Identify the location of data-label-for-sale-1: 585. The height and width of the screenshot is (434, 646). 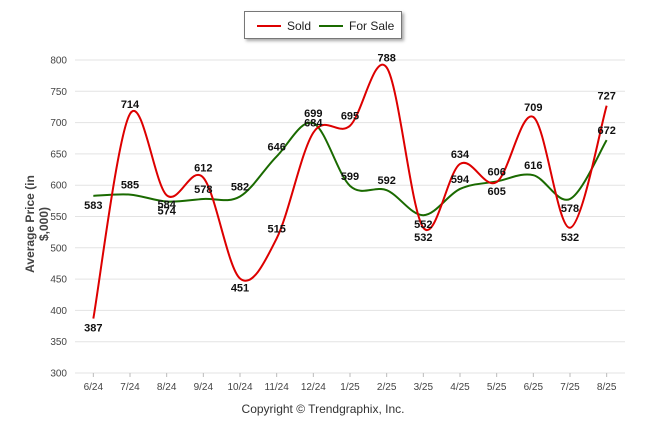
(130, 186).